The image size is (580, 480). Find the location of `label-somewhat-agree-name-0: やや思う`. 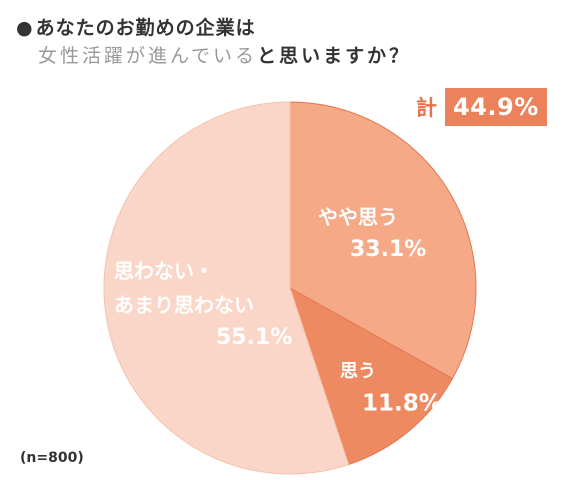

label-somewhat-agree-name-0: やや思う is located at coordinates (358, 217).